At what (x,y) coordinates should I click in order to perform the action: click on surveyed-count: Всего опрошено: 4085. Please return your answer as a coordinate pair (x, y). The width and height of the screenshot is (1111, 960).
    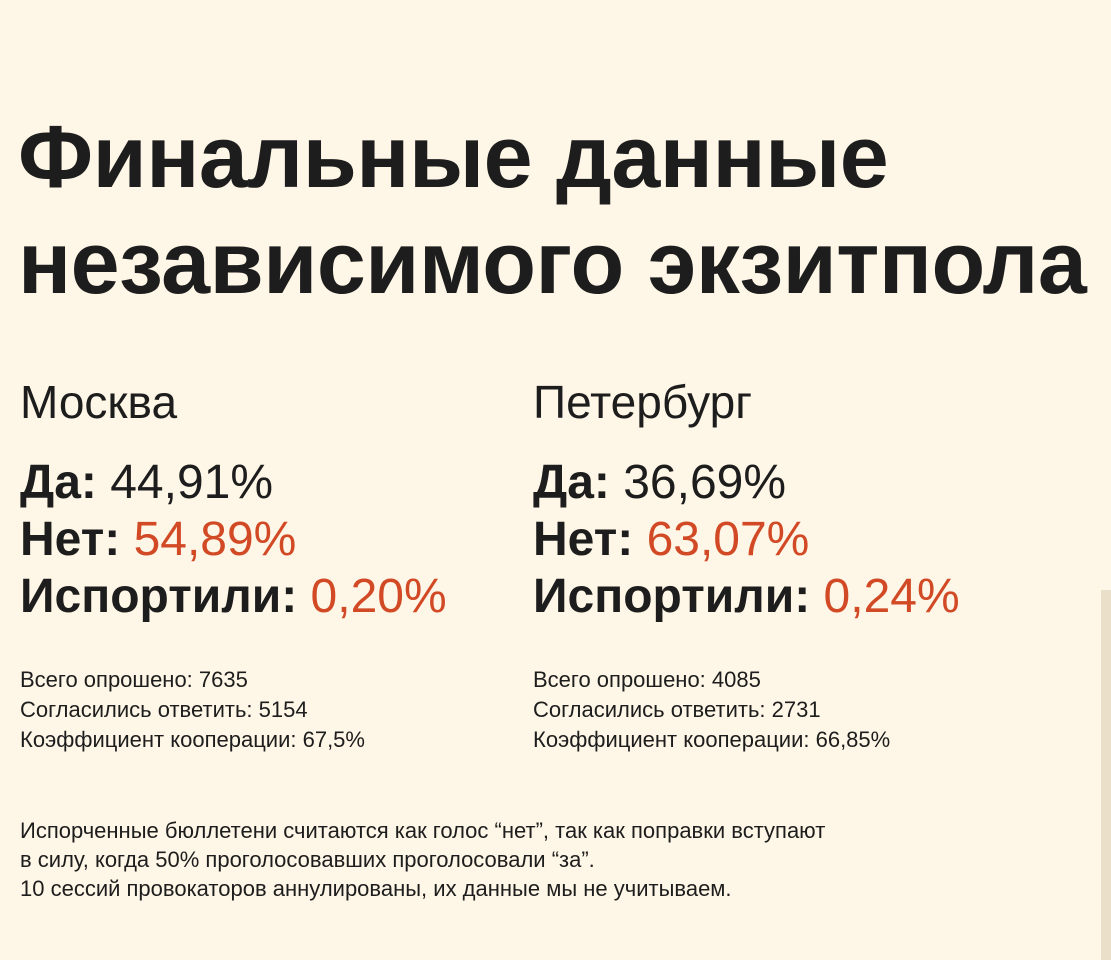
    Looking at the image, I should click on (647, 679).